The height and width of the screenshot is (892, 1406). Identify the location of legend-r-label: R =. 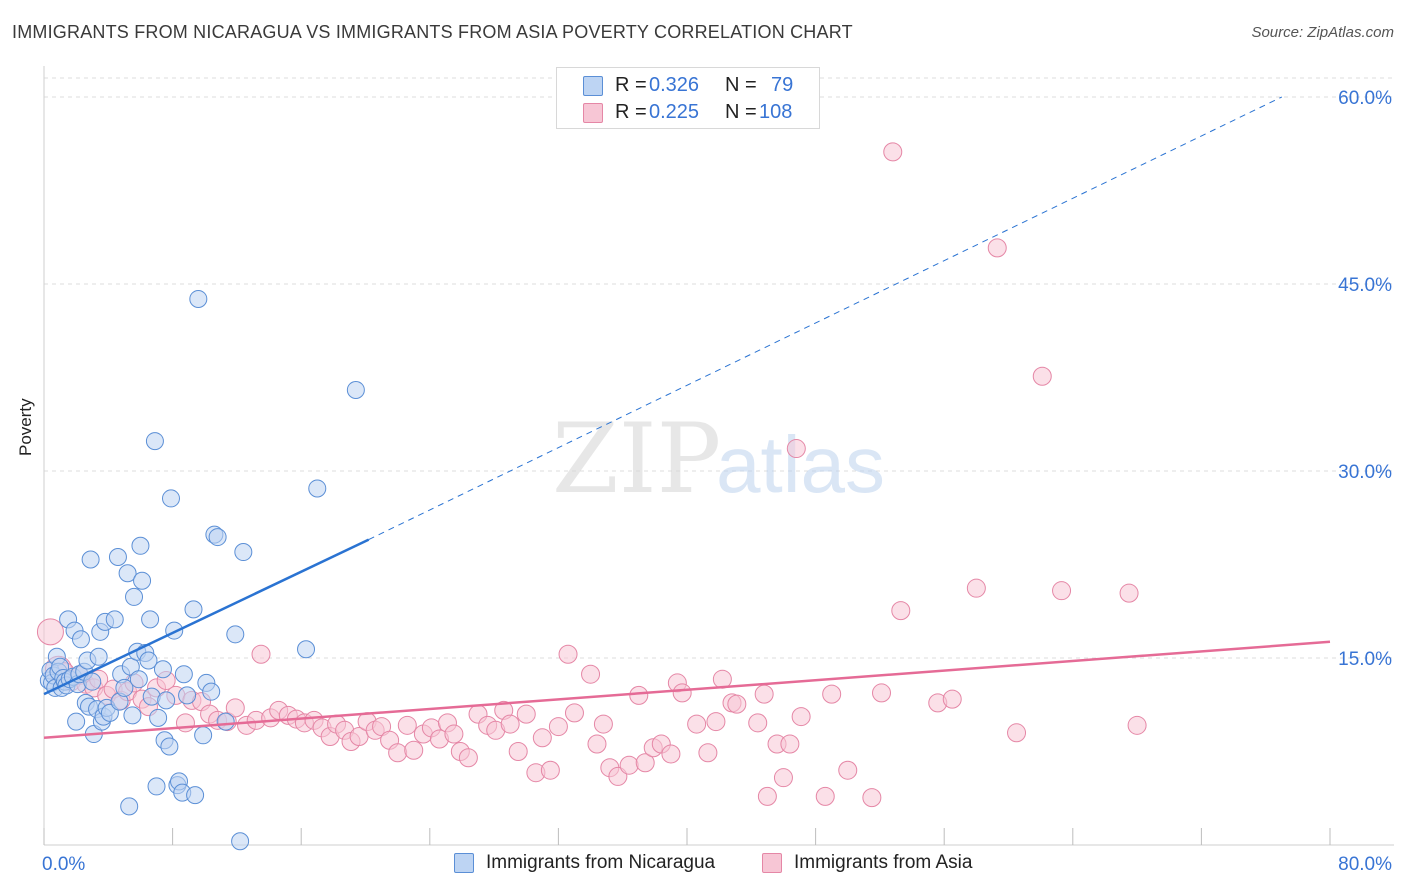
(631, 85).